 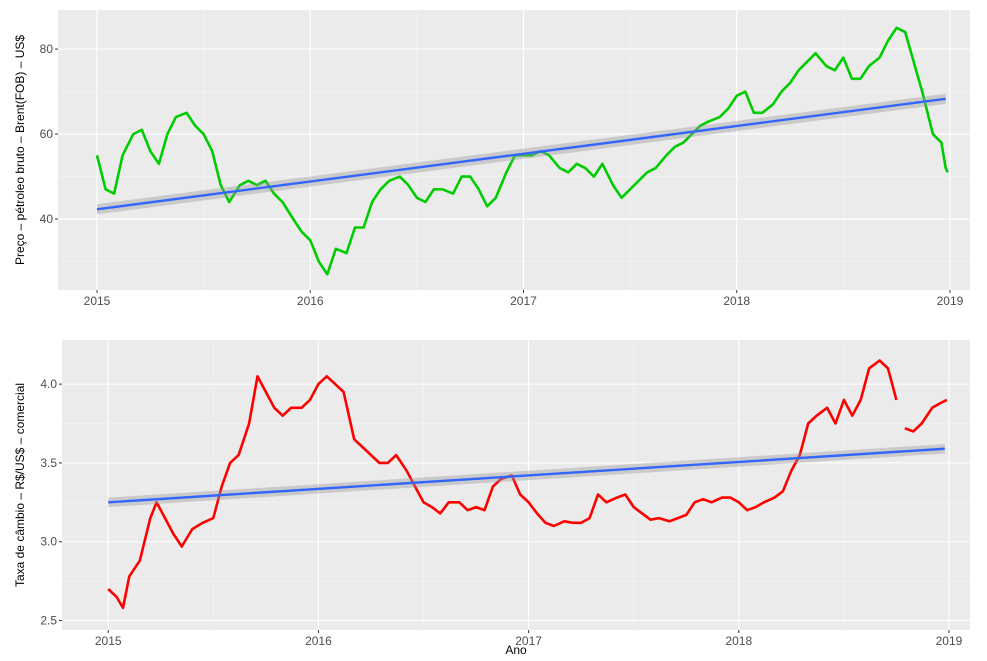 I want to click on y-tick-label: 60, so click(x=47, y=134).